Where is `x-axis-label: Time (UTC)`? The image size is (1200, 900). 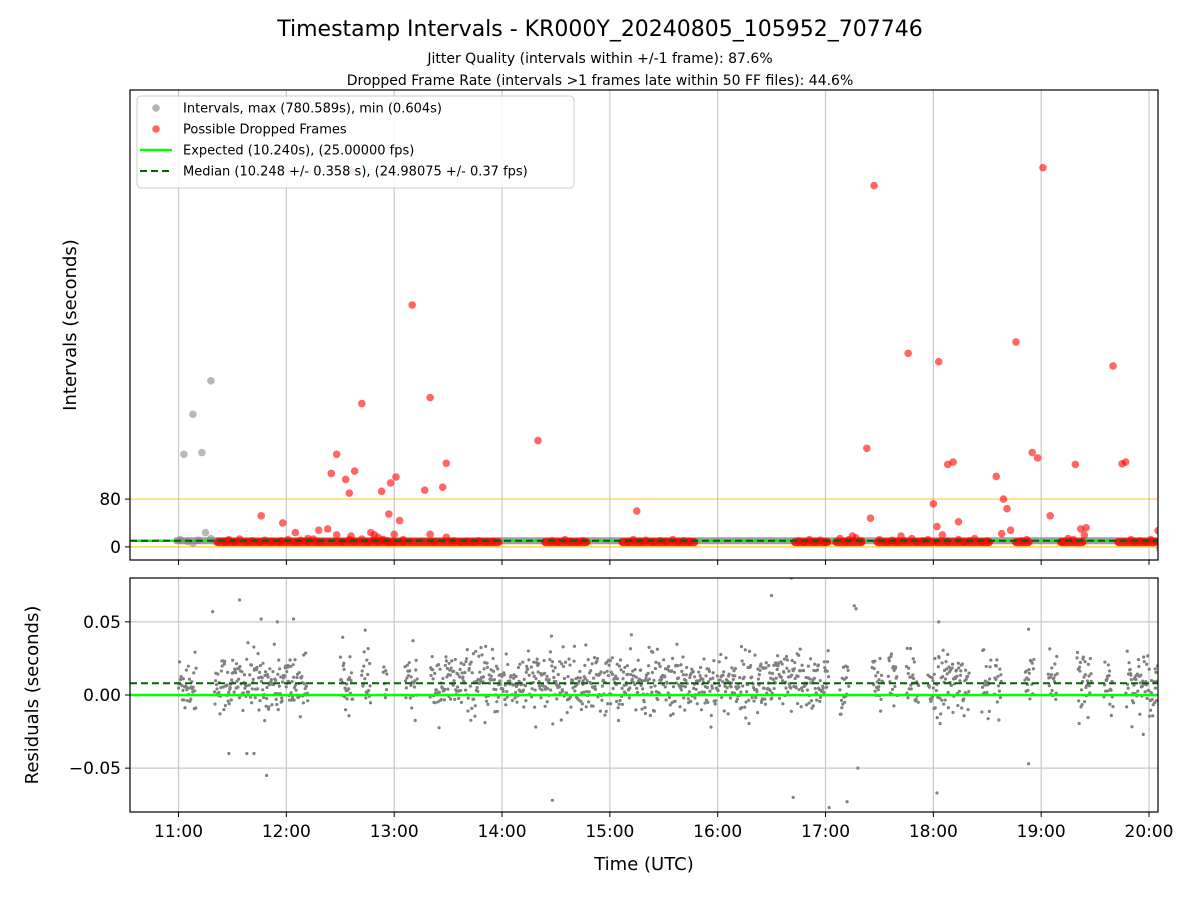
x-axis-label: Time (UTC) is located at coordinates (643, 864).